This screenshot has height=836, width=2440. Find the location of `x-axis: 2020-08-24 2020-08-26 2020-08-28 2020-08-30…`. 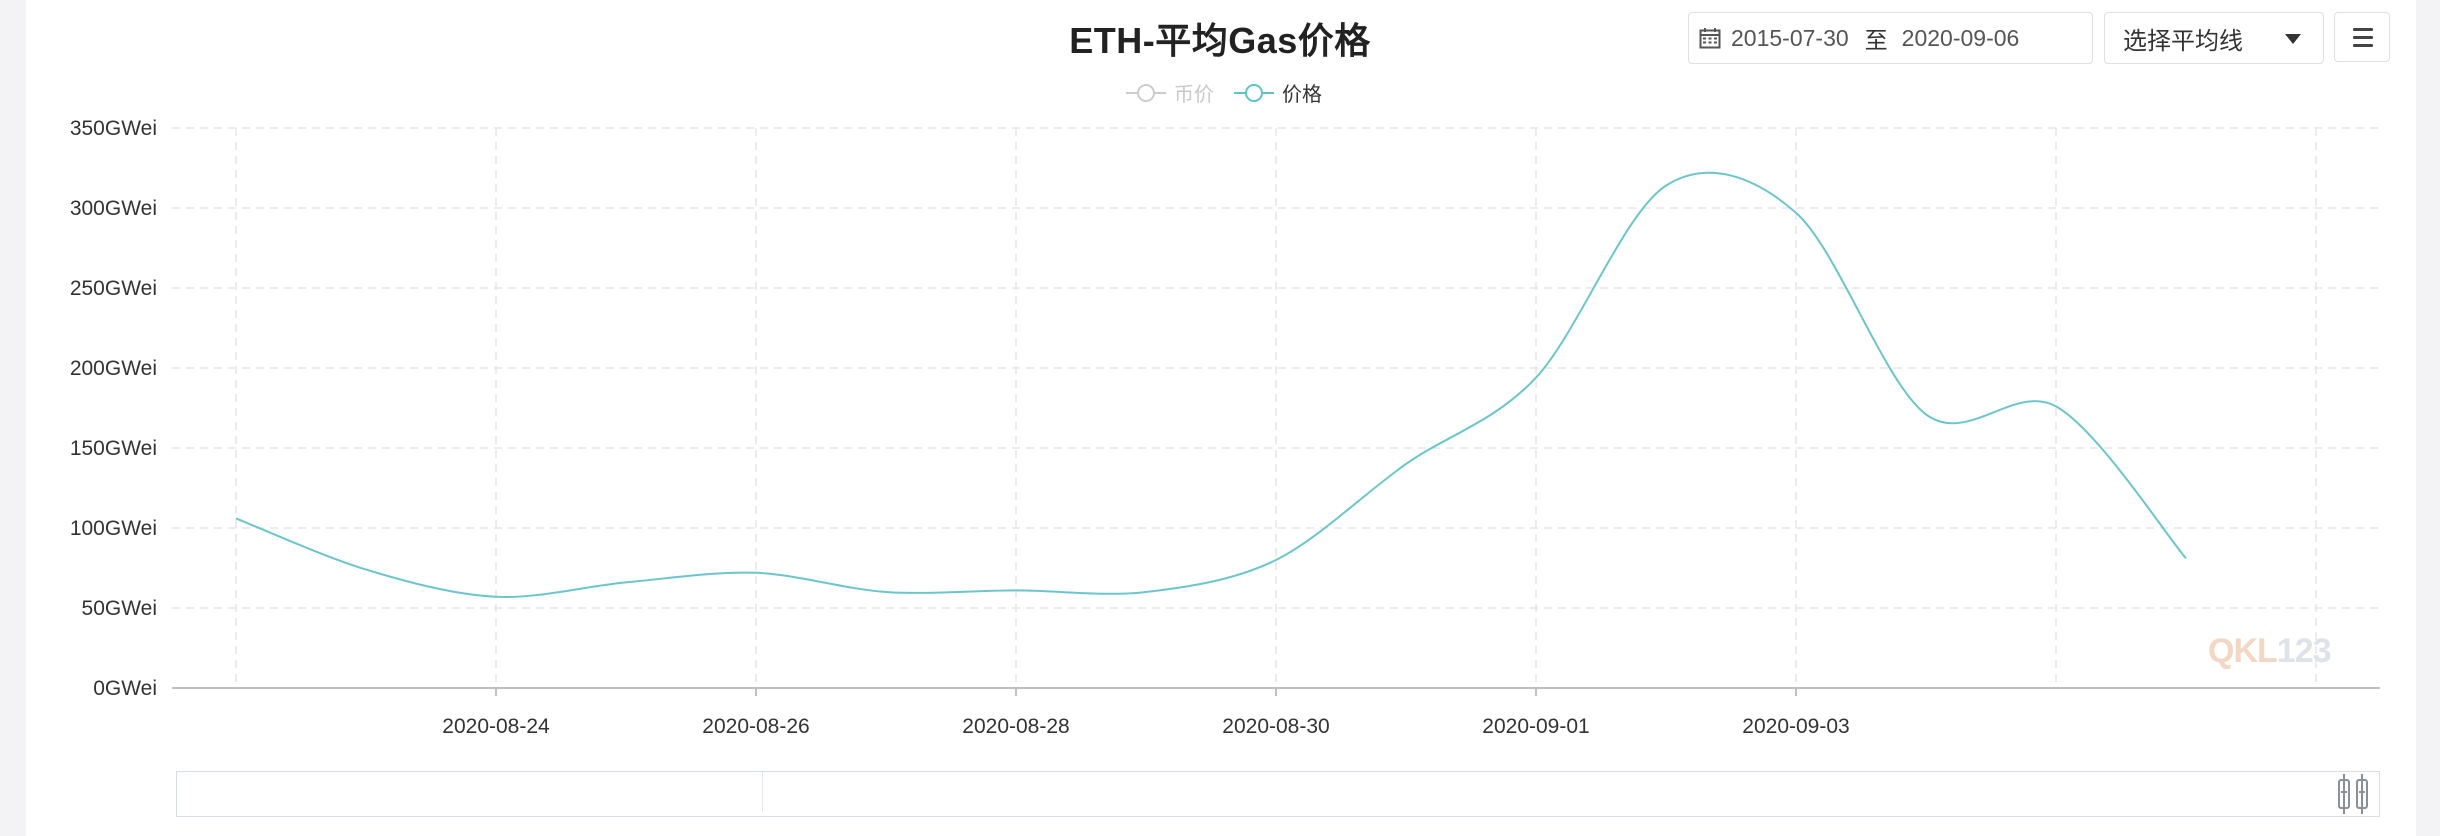

x-axis: 2020-08-24 2020-08-26 2020-08-28 2020-08-30… is located at coordinates (1276, 712).